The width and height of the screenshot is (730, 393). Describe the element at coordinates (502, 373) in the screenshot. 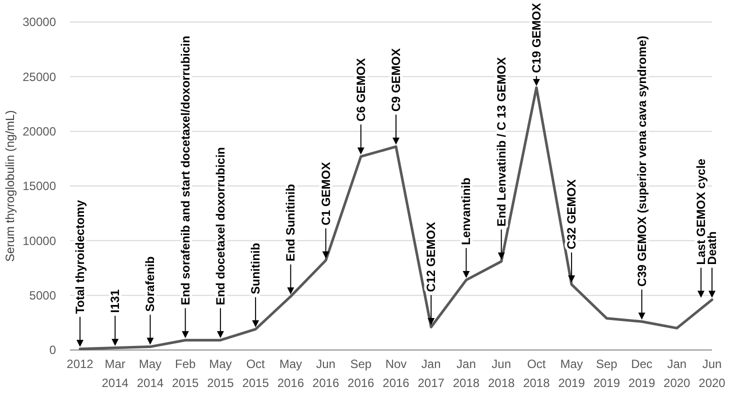

I see `x-tick-label: Jun 2018` at that location.